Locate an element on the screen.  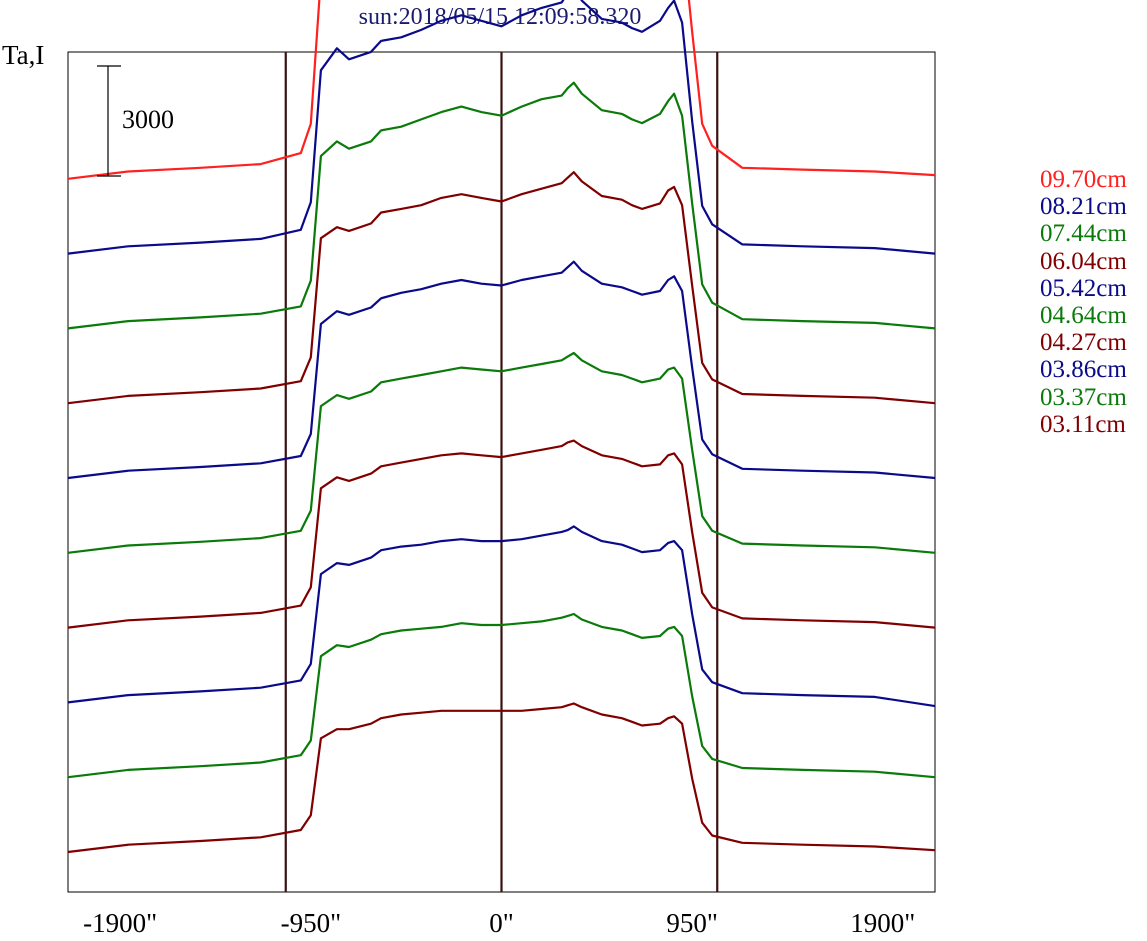
legend-item: 03.86cm is located at coordinates (1083, 370).